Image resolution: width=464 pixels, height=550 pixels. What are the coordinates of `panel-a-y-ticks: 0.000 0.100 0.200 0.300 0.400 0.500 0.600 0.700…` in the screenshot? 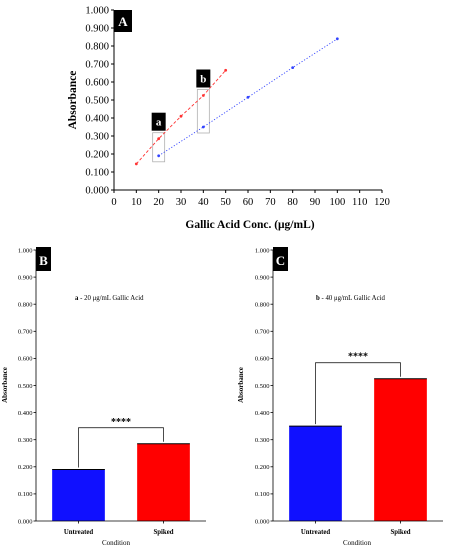 It's located at (99, 101).